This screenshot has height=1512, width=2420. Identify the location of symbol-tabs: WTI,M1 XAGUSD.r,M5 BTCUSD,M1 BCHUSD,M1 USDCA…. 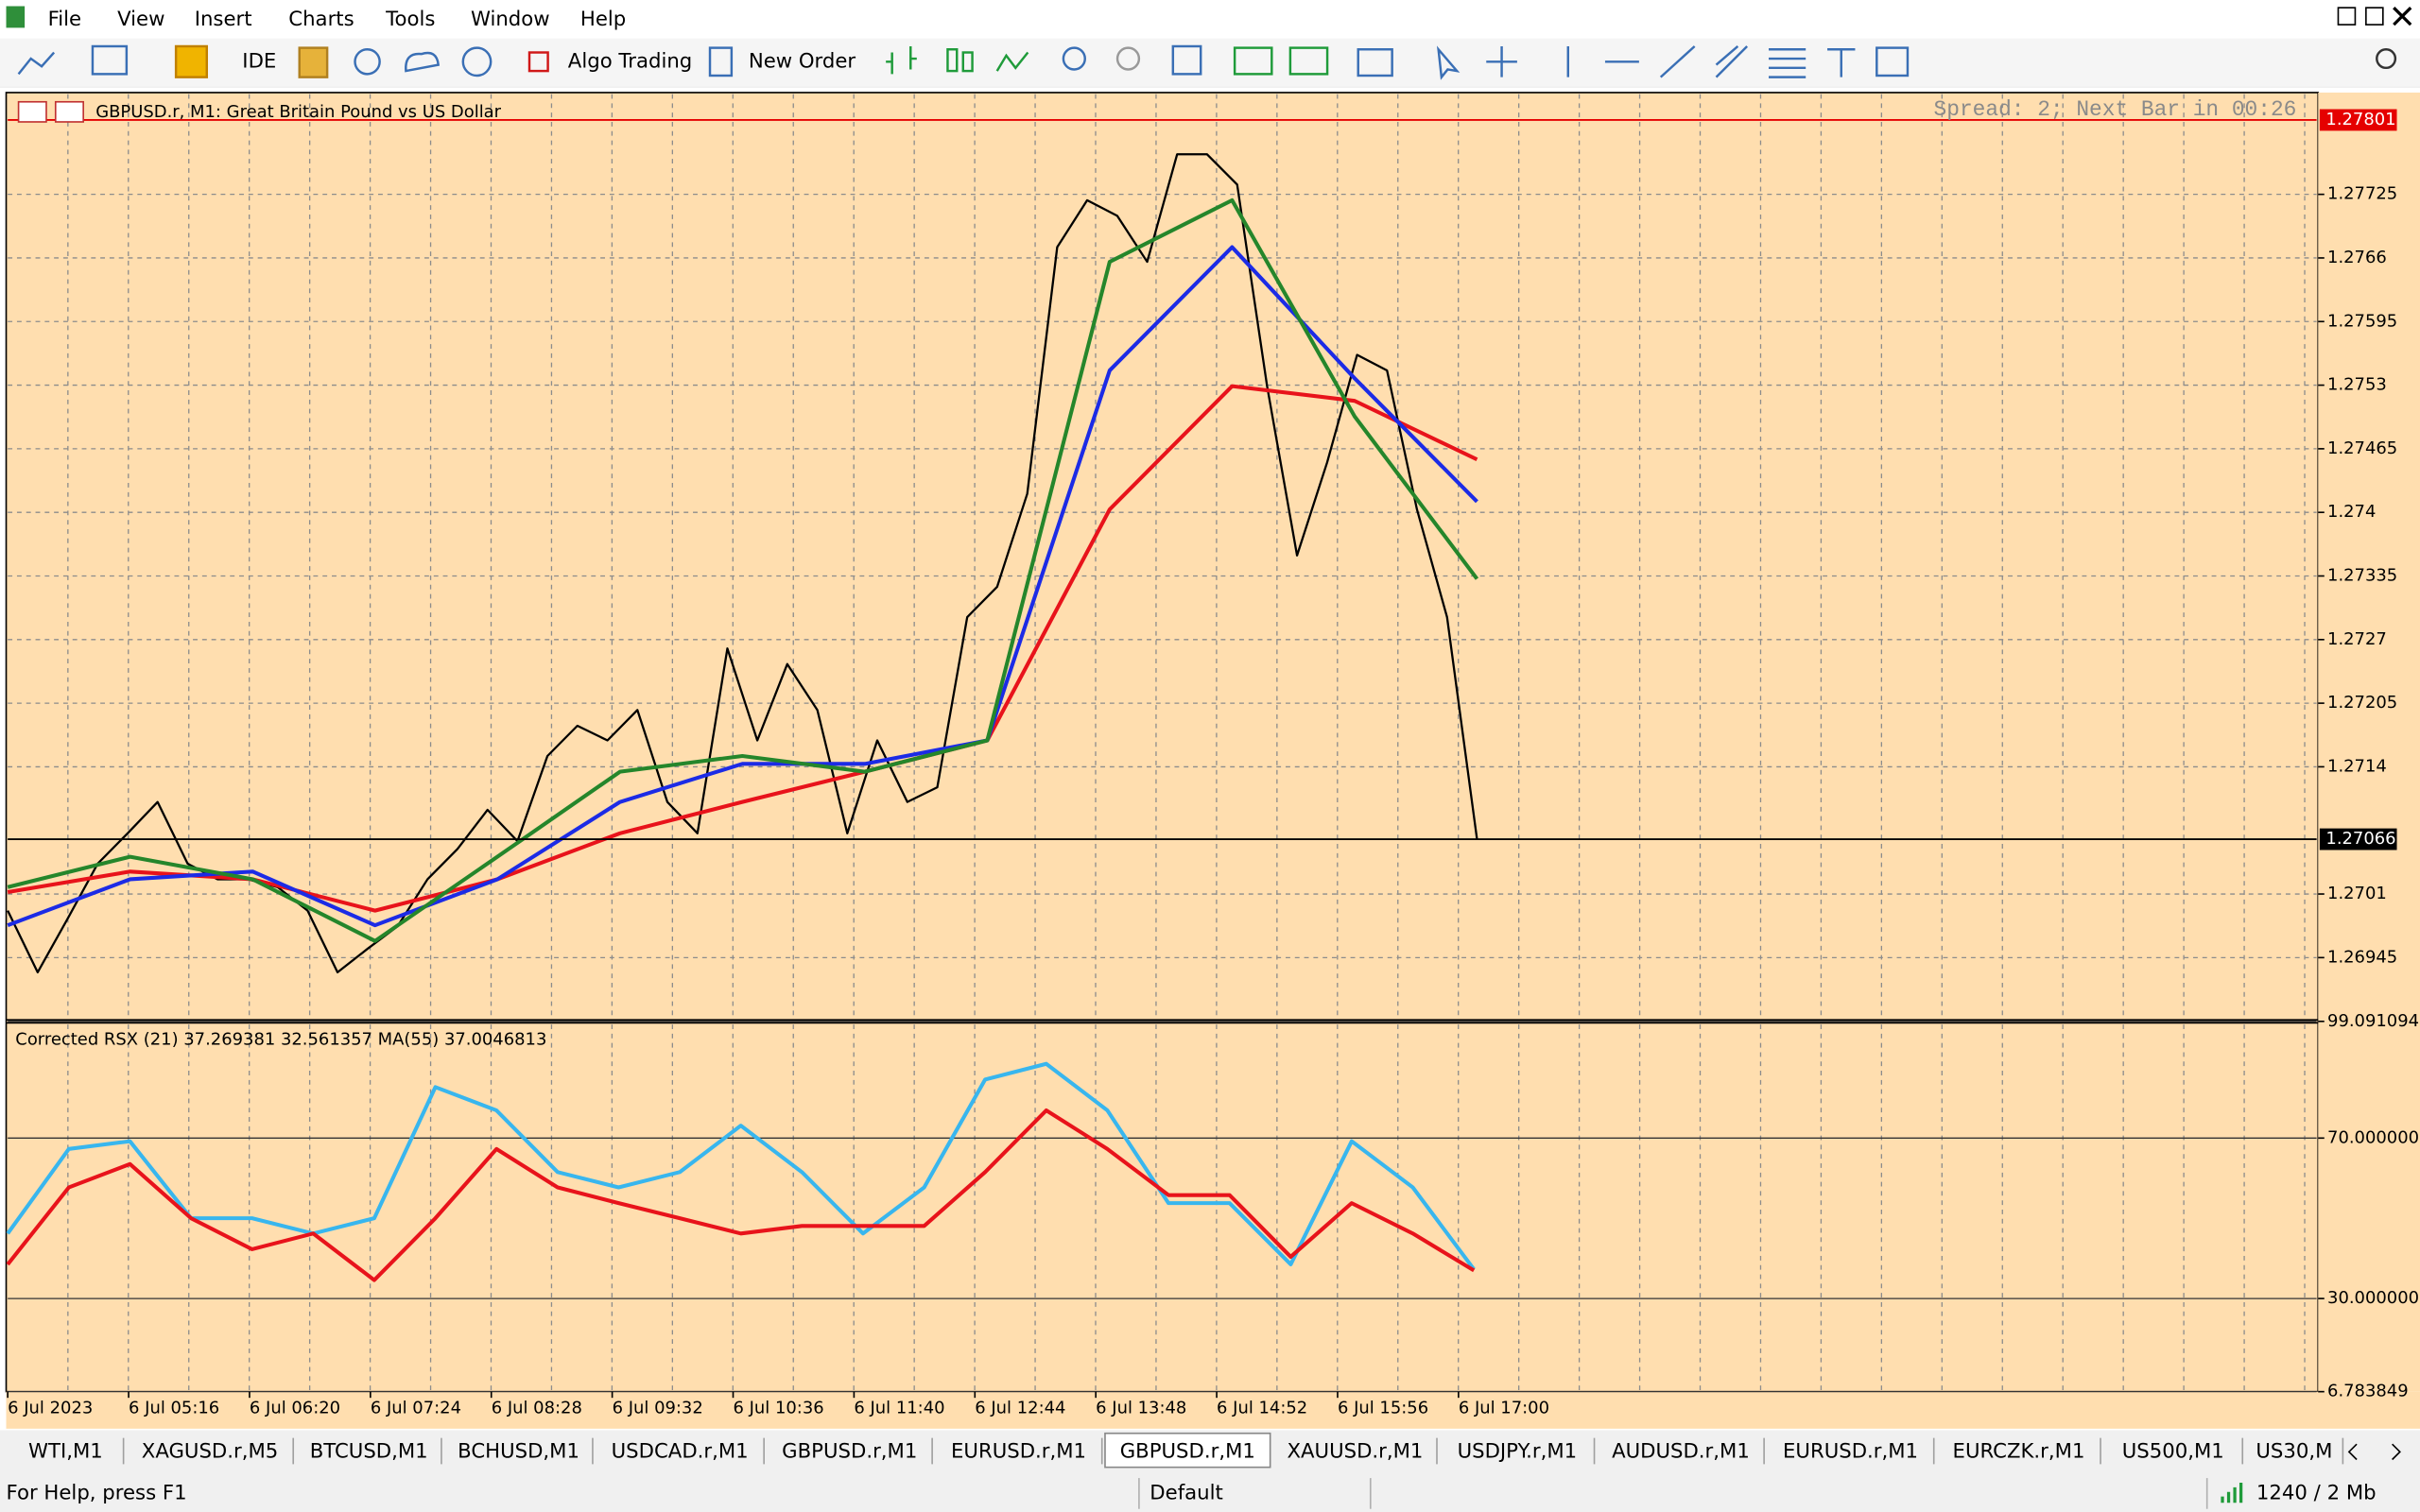
(1186, 1450).